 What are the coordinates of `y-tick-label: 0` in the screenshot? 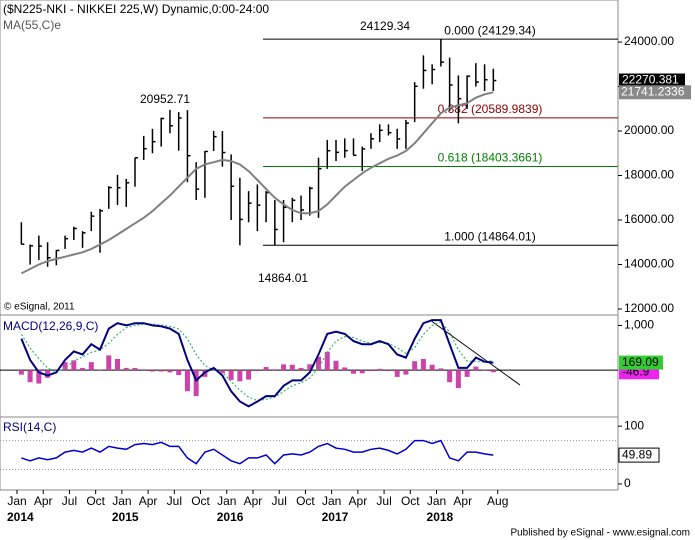 It's located at (627, 483).